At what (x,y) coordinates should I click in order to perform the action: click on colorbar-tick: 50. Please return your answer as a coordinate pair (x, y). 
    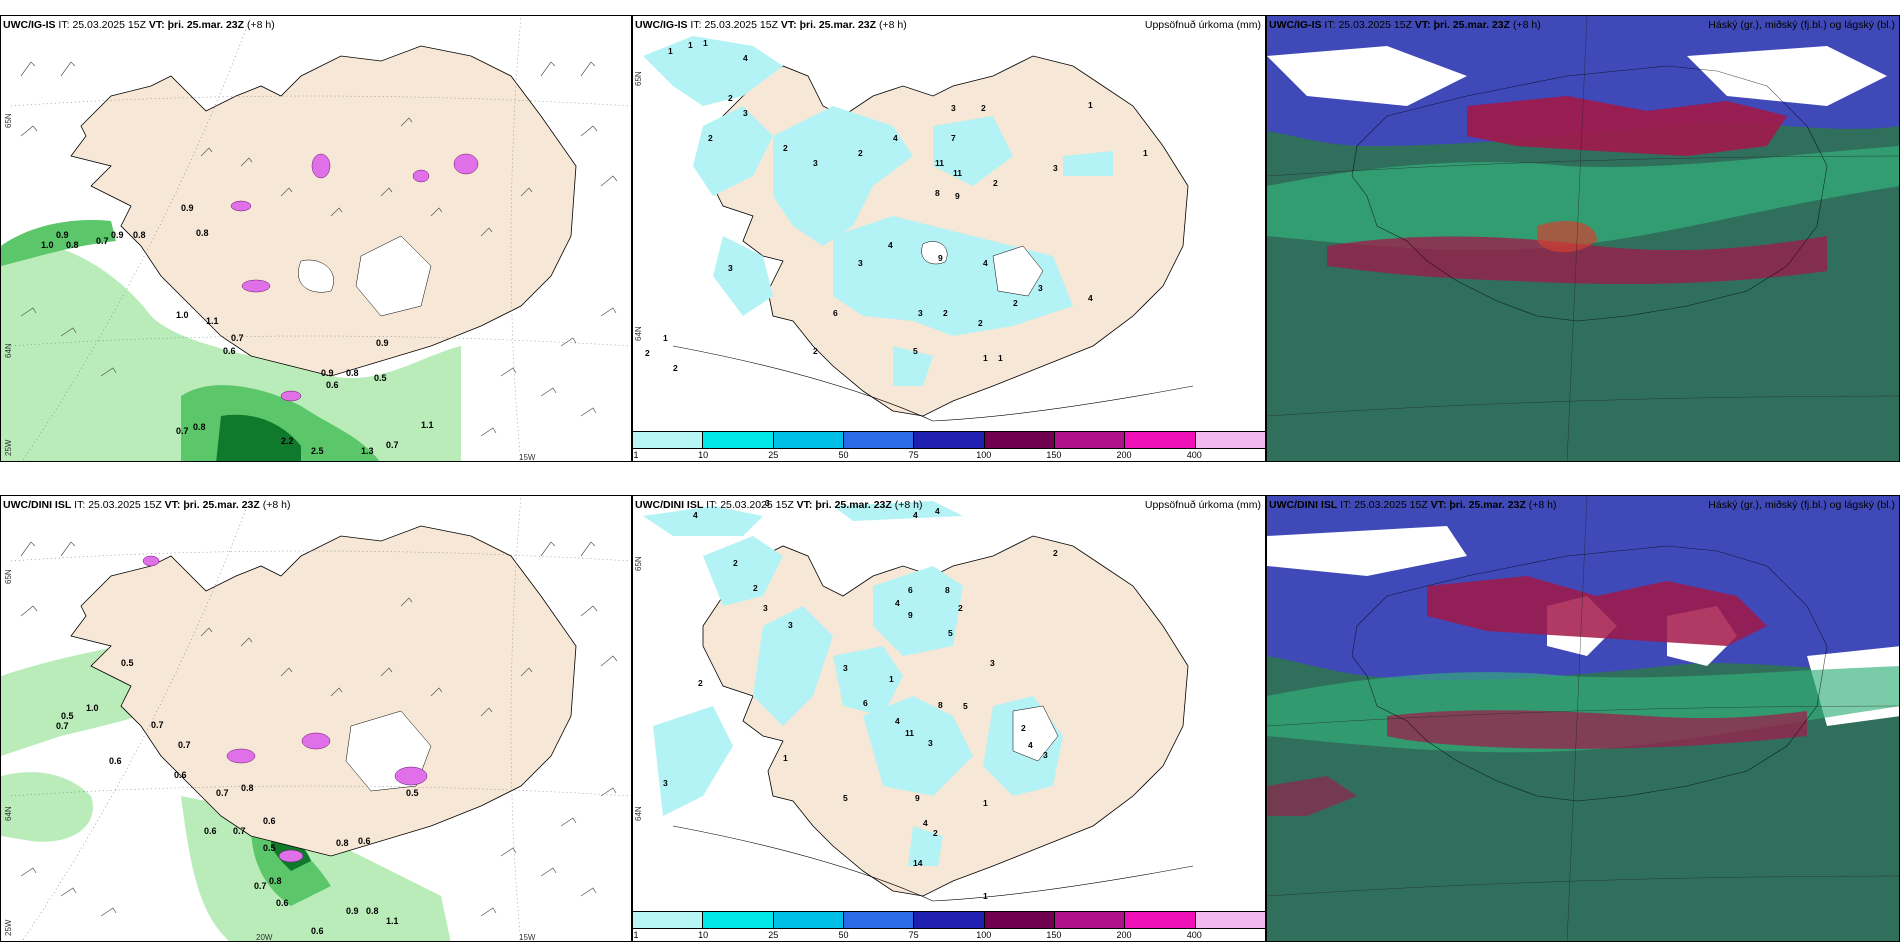
    Looking at the image, I should click on (843, 455).